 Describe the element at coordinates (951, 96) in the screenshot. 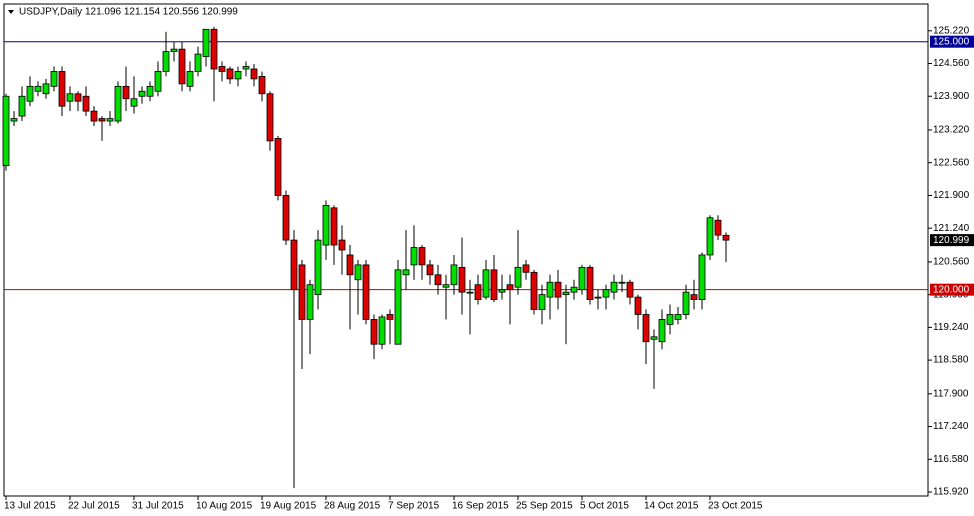

I see `y-tick-label: 123.900` at that location.